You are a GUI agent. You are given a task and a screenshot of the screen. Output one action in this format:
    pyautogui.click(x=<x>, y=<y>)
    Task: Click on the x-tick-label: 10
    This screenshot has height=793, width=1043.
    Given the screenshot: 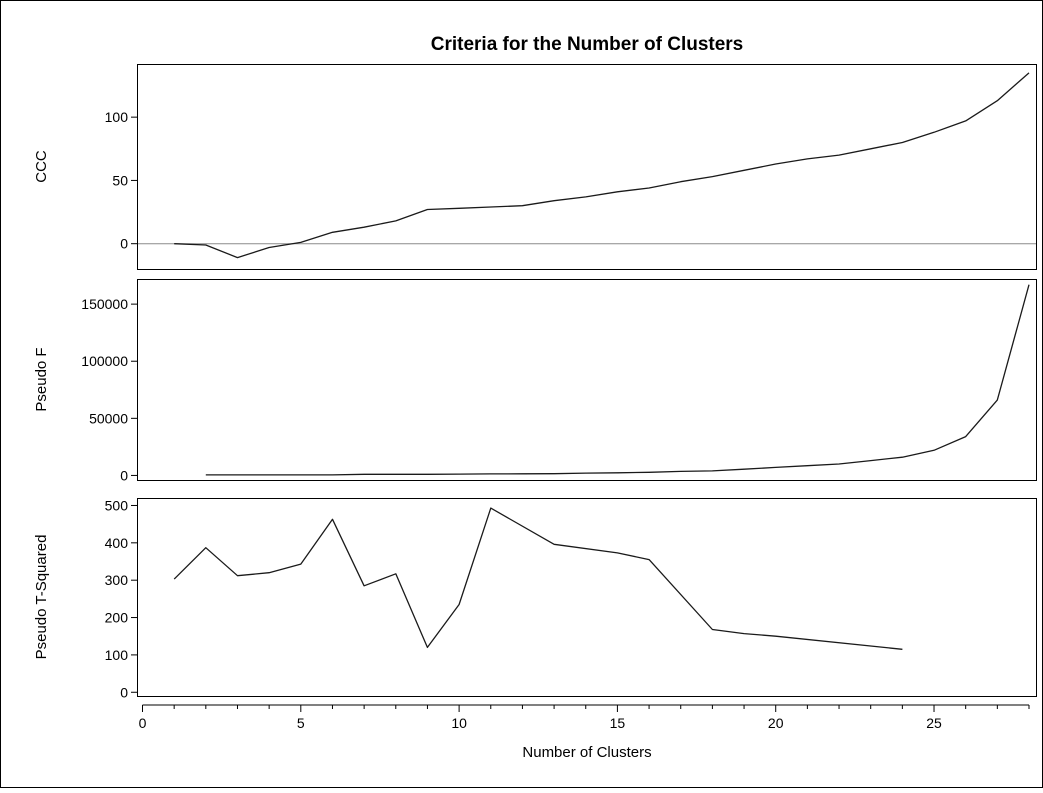 What is the action you would take?
    pyautogui.click(x=459, y=723)
    